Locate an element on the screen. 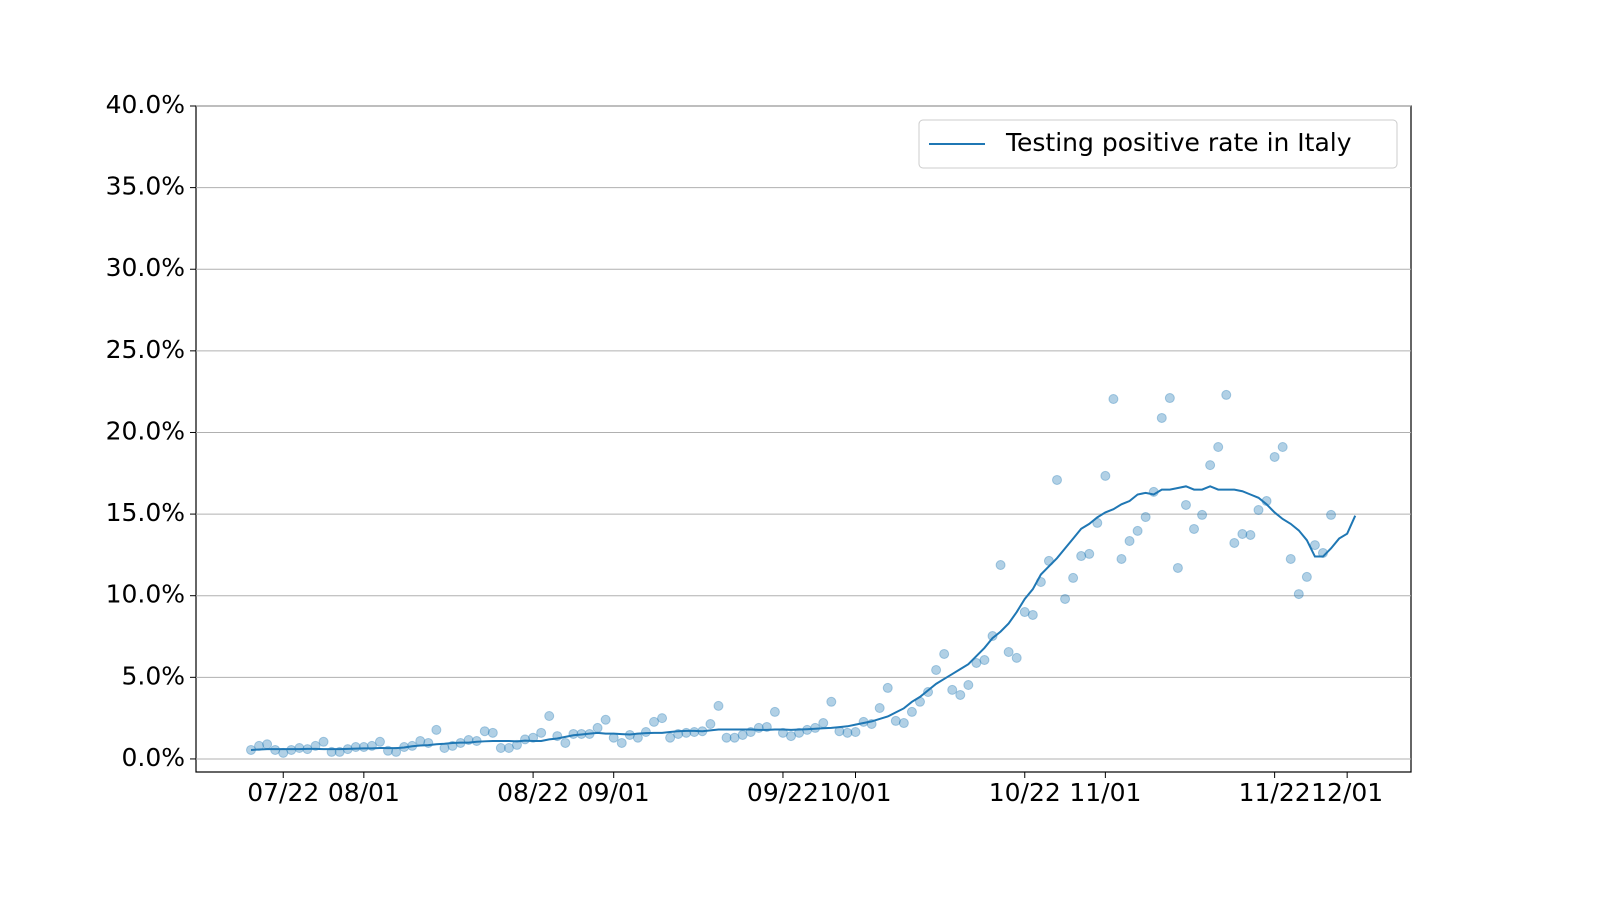  y-tick-label: 40.0% is located at coordinates (145, 104).